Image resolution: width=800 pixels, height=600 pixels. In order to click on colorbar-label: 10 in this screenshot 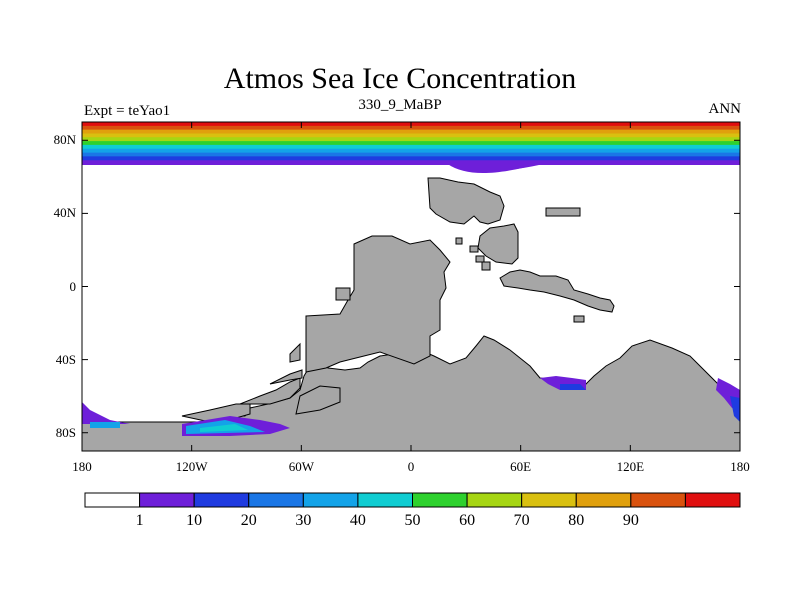, I will do `click(194, 520)`.